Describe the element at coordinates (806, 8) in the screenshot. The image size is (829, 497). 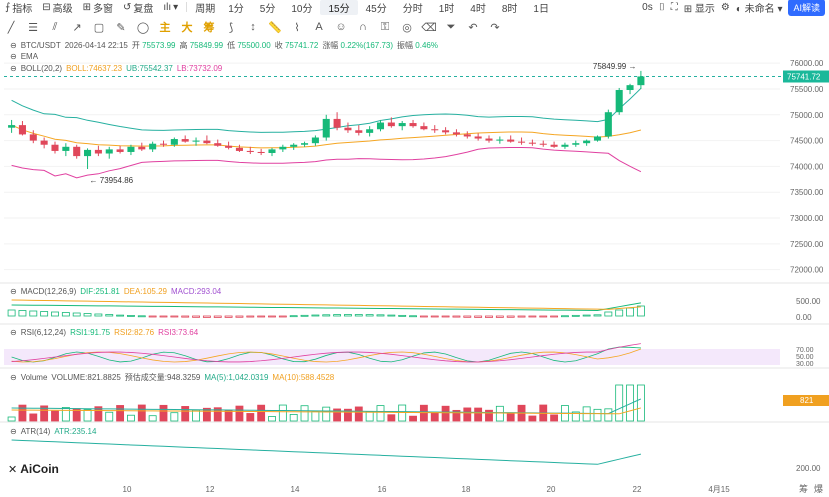
I see `ai-explain-button: AI解读` at that location.